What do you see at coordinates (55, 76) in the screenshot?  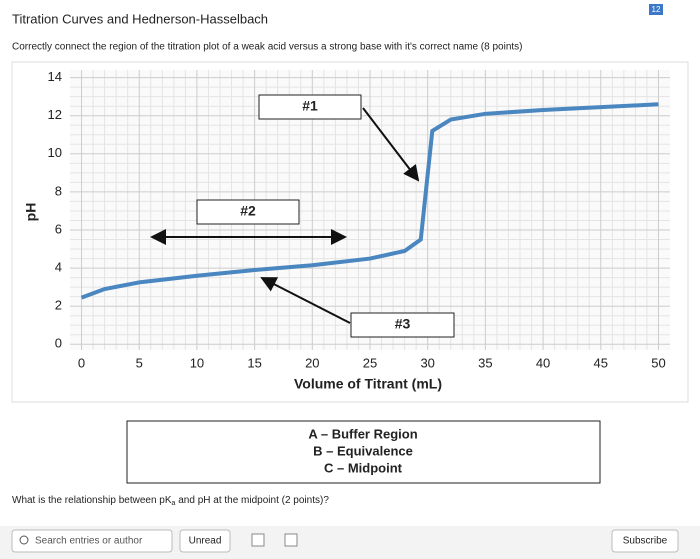 I see `y-tick-label: 14` at bounding box center [55, 76].